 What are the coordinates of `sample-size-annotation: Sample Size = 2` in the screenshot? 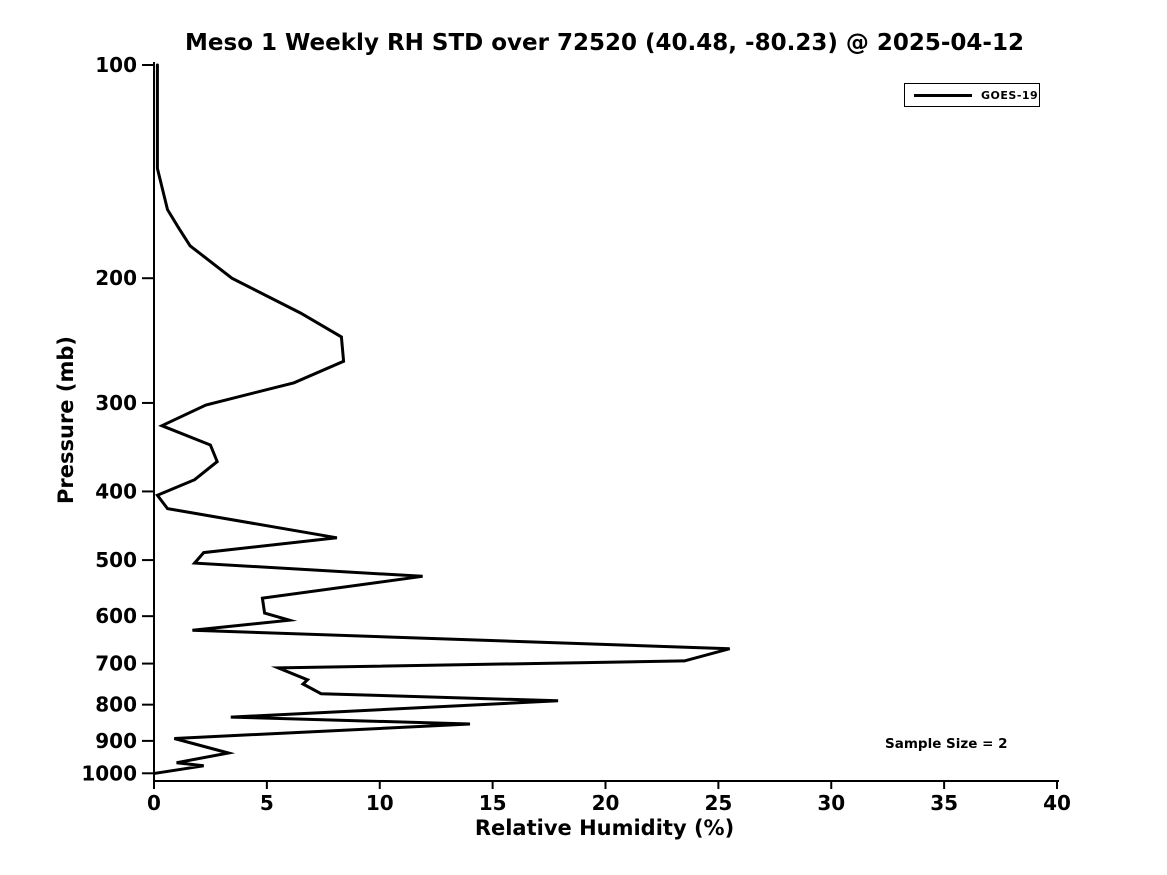 It's located at (946, 744).